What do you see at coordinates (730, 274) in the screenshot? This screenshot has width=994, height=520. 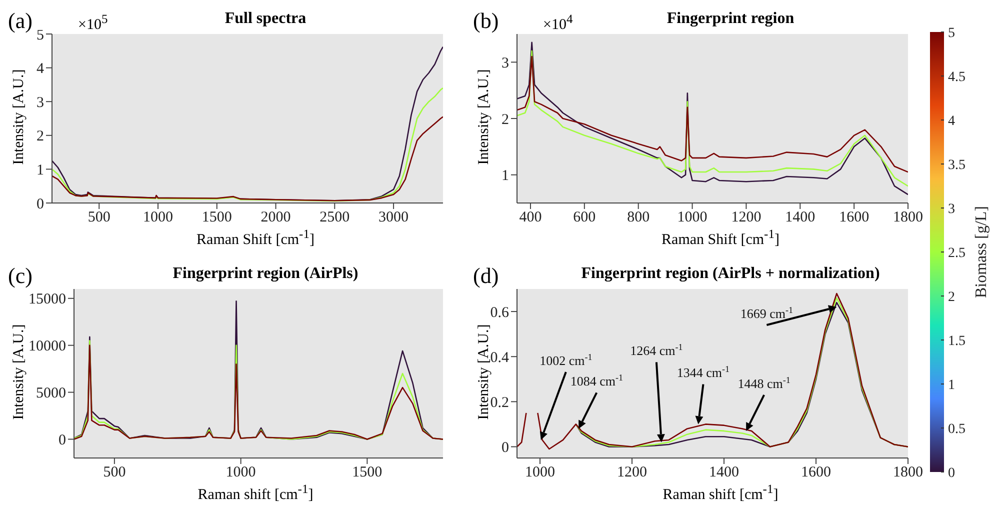 I see `chart-title: Fingerprint region (AirPls + normalization)` at bounding box center [730, 274].